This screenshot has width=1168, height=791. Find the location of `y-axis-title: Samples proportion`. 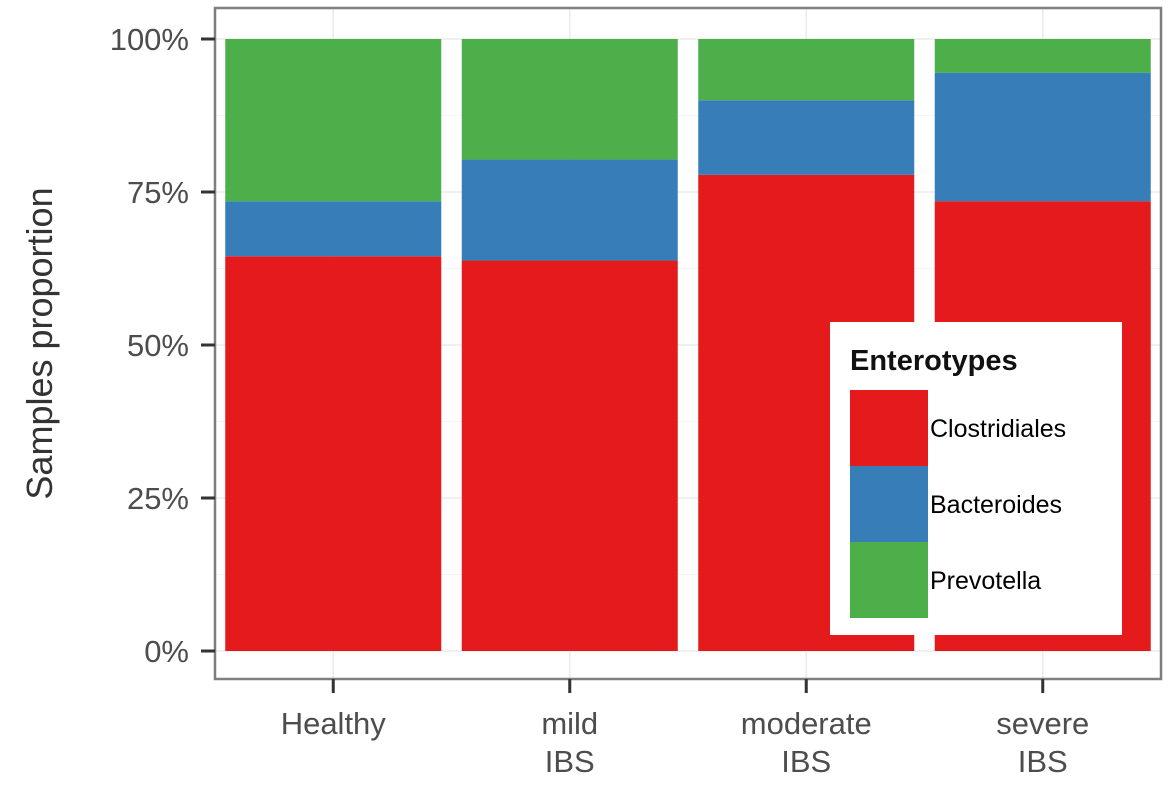

y-axis-title: Samples proportion is located at coordinates (39, 343).